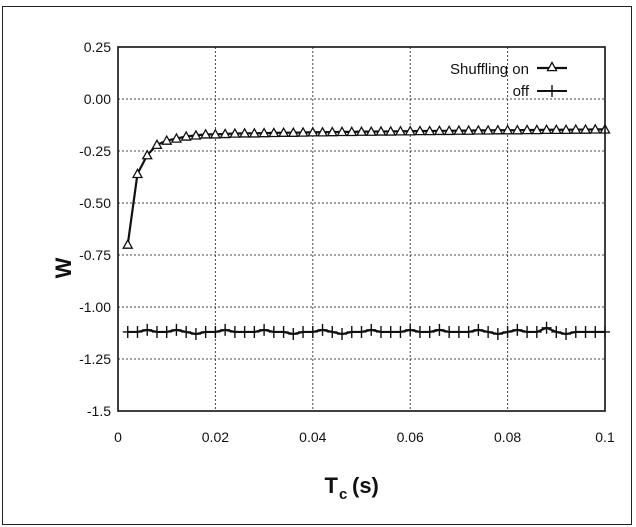 Image resolution: width=636 pixels, height=527 pixels. I want to click on y-tick-label: -1.5, so click(99, 411).